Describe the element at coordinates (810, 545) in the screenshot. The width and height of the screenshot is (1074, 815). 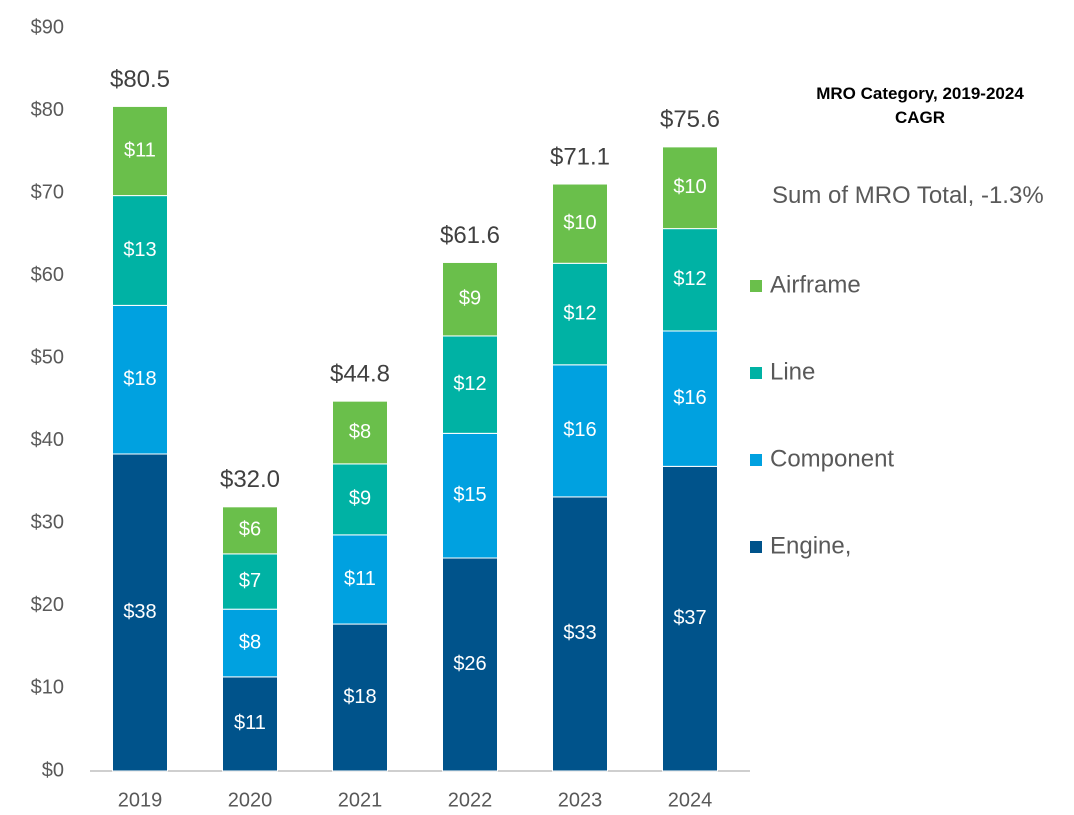
I see `legend-label: Engine,` at that location.